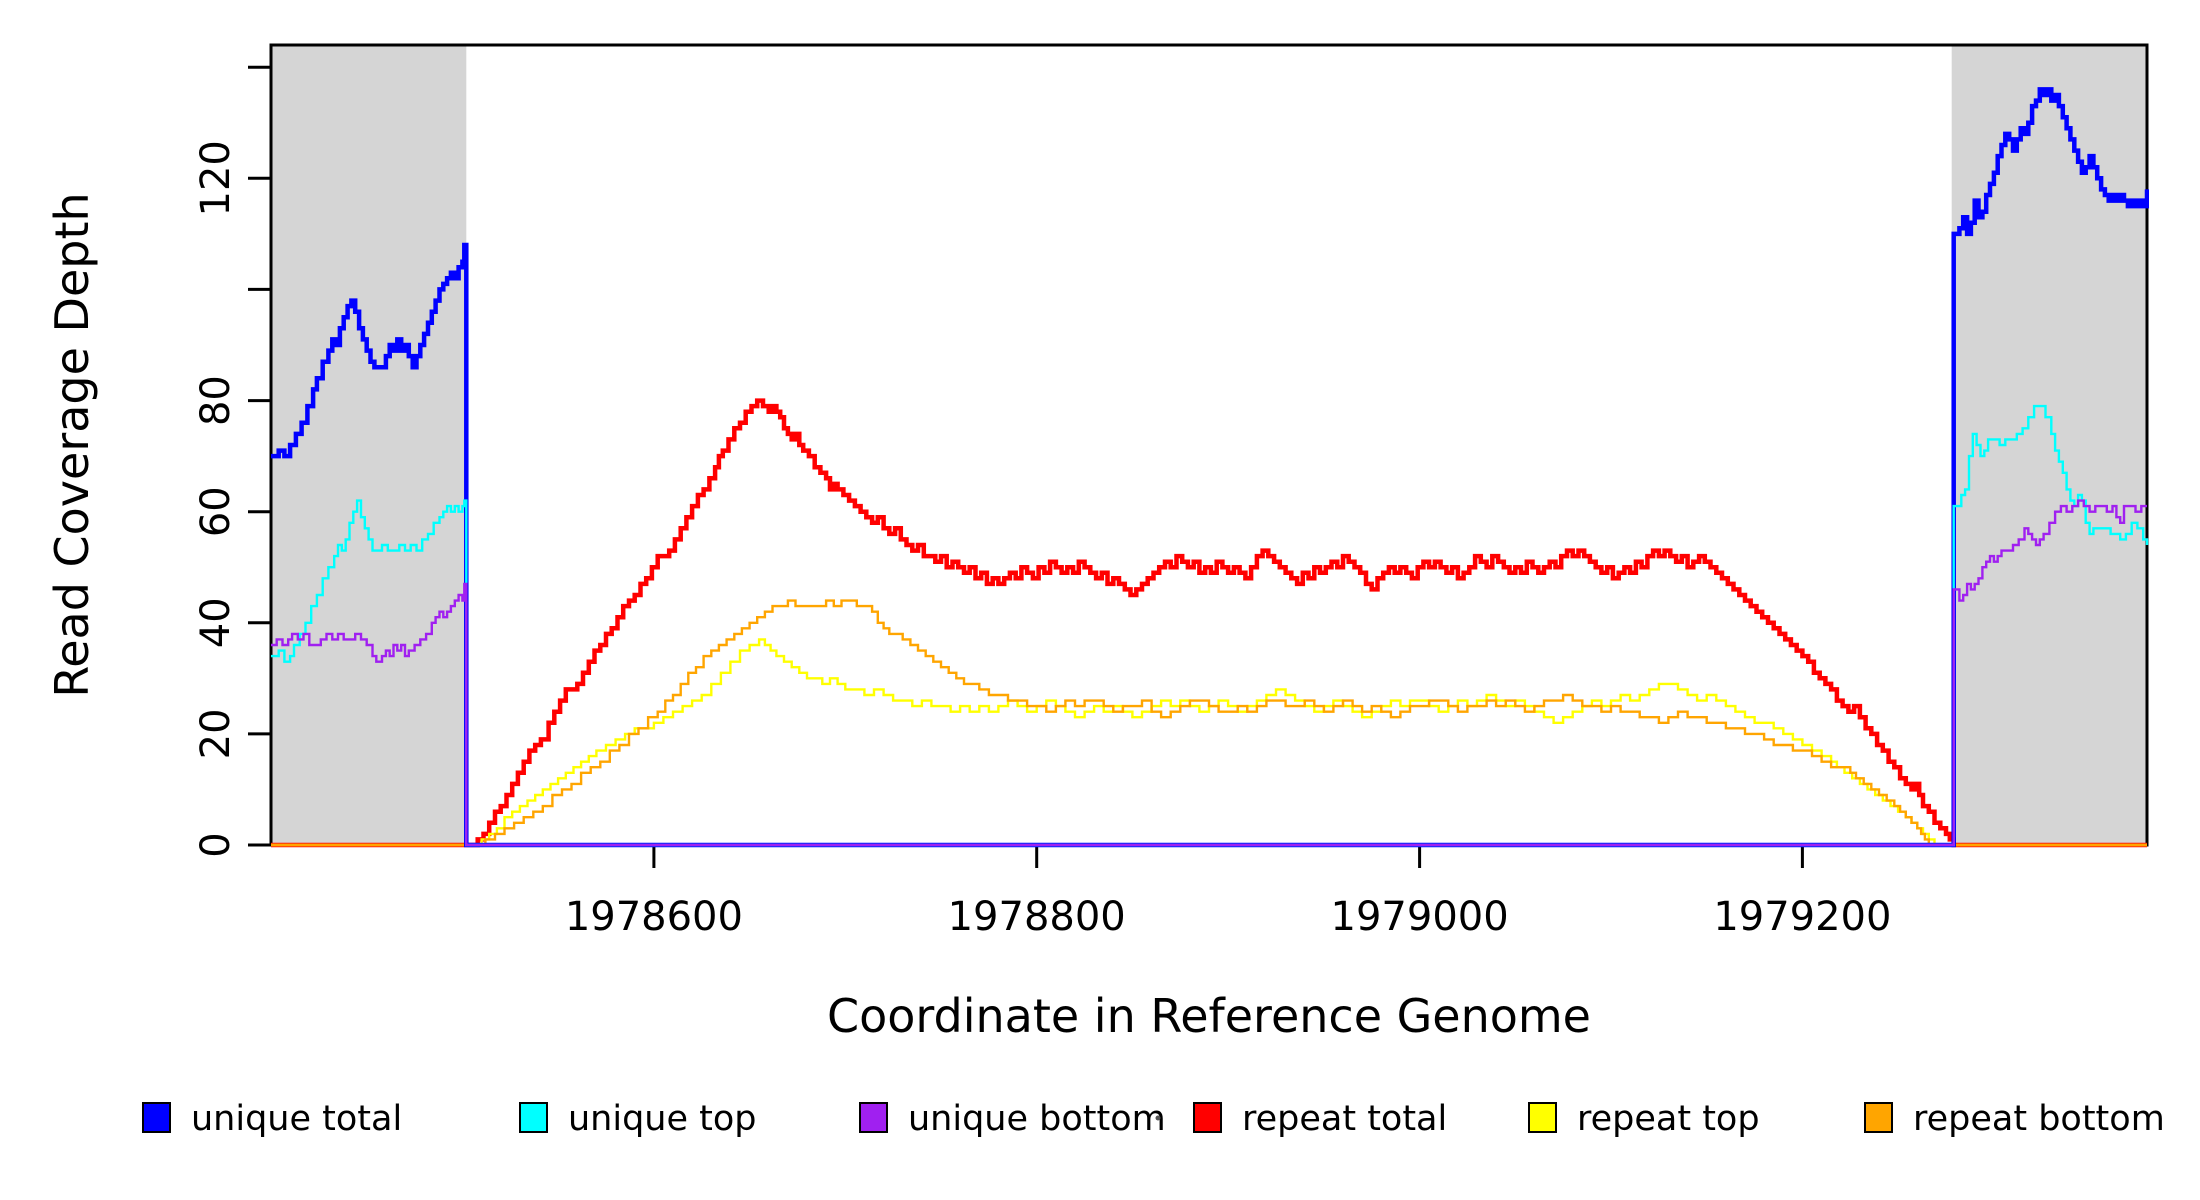  Describe the element at coordinates (1037, 917) in the screenshot. I see `x-tick-label: 1978800` at that location.